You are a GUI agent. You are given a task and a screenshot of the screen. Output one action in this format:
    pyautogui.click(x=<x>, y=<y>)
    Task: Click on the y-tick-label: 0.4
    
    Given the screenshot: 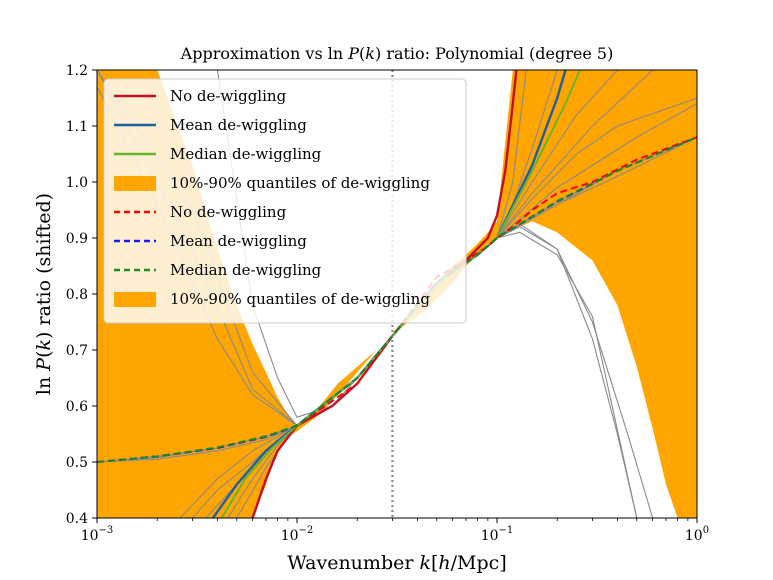 What is the action you would take?
    pyautogui.click(x=77, y=519)
    